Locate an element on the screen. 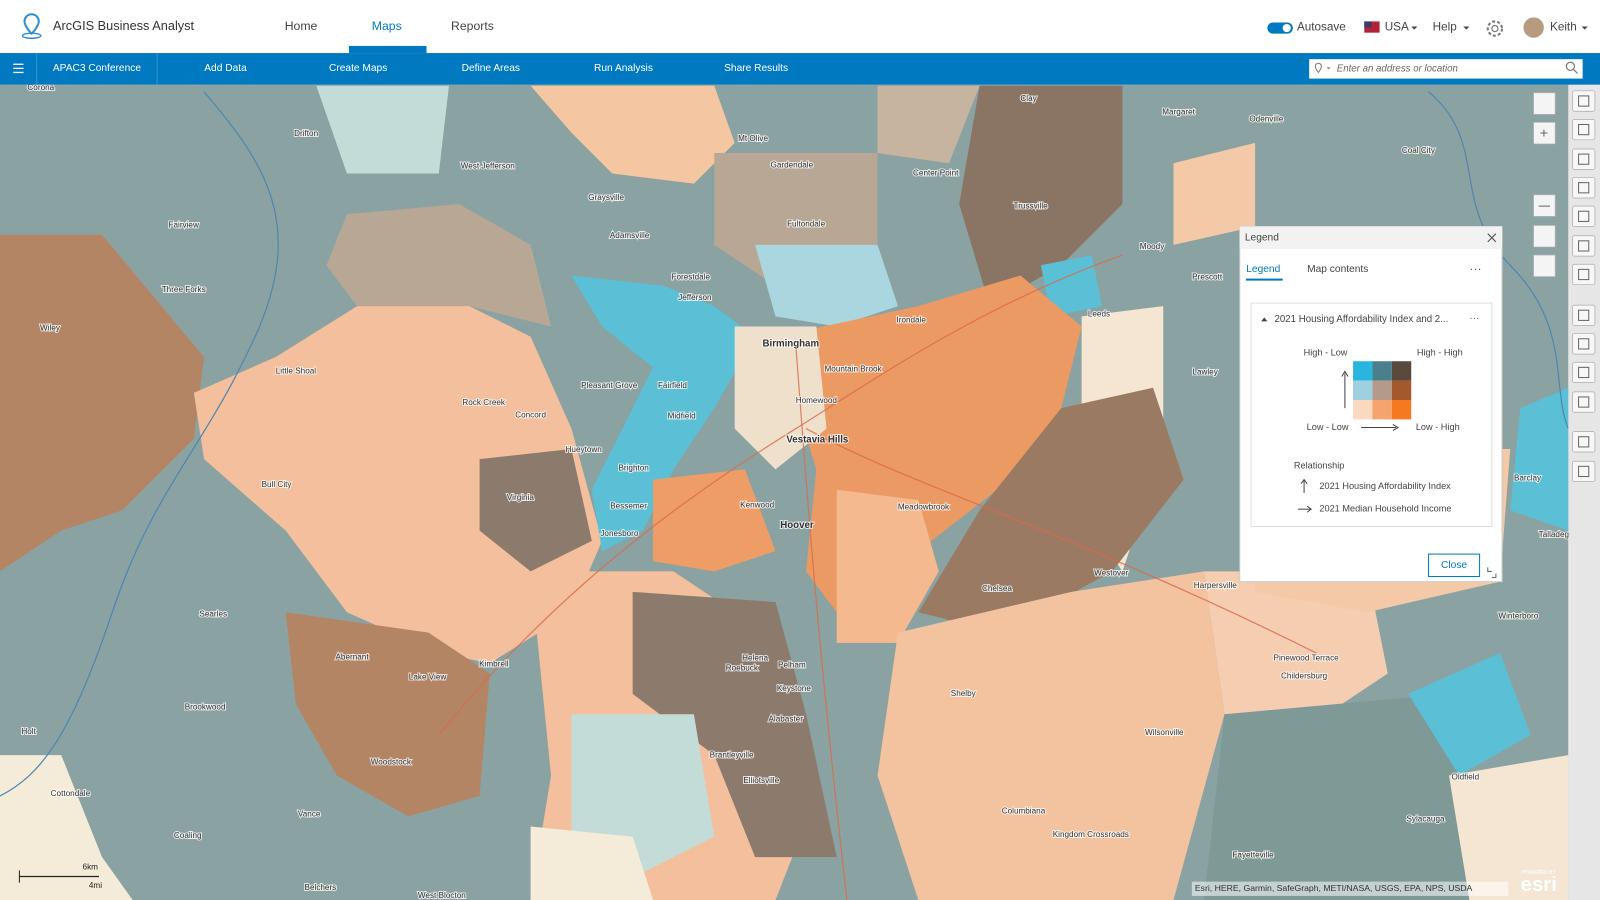 The width and height of the screenshot is (1600, 900). nav-maps: Maps is located at coordinates (387, 26).